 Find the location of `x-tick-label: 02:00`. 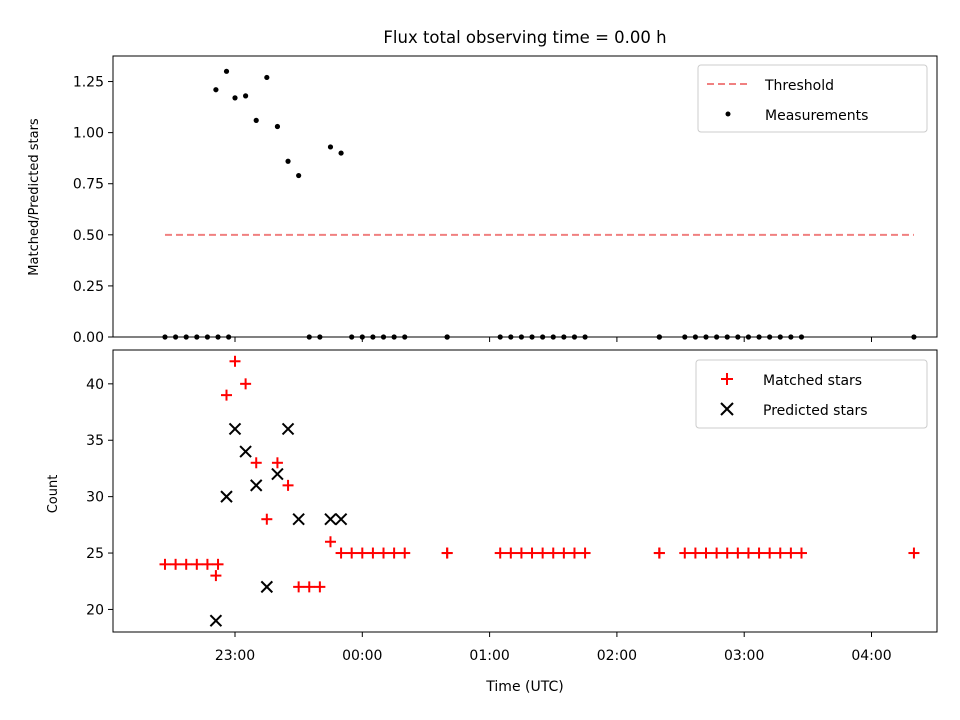

x-tick-label: 02:00 is located at coordinates (617, 656).